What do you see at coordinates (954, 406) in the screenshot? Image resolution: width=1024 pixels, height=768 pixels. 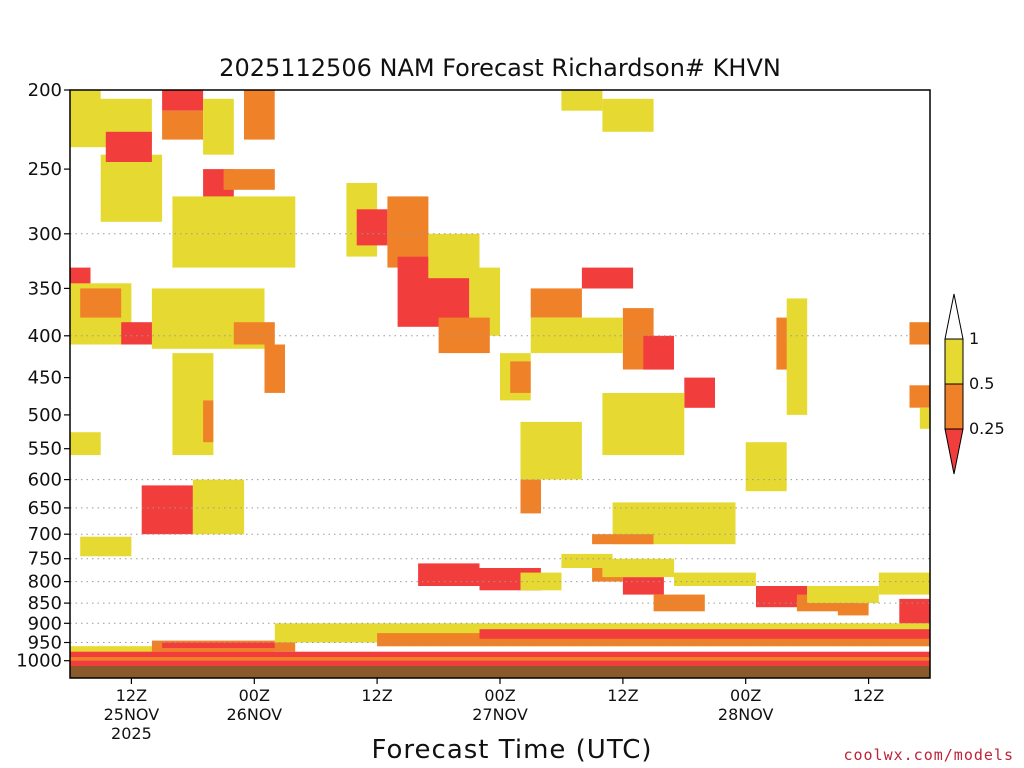 I see `colorbar-bin-0.25-0.5` at bounding box center [954, 406].